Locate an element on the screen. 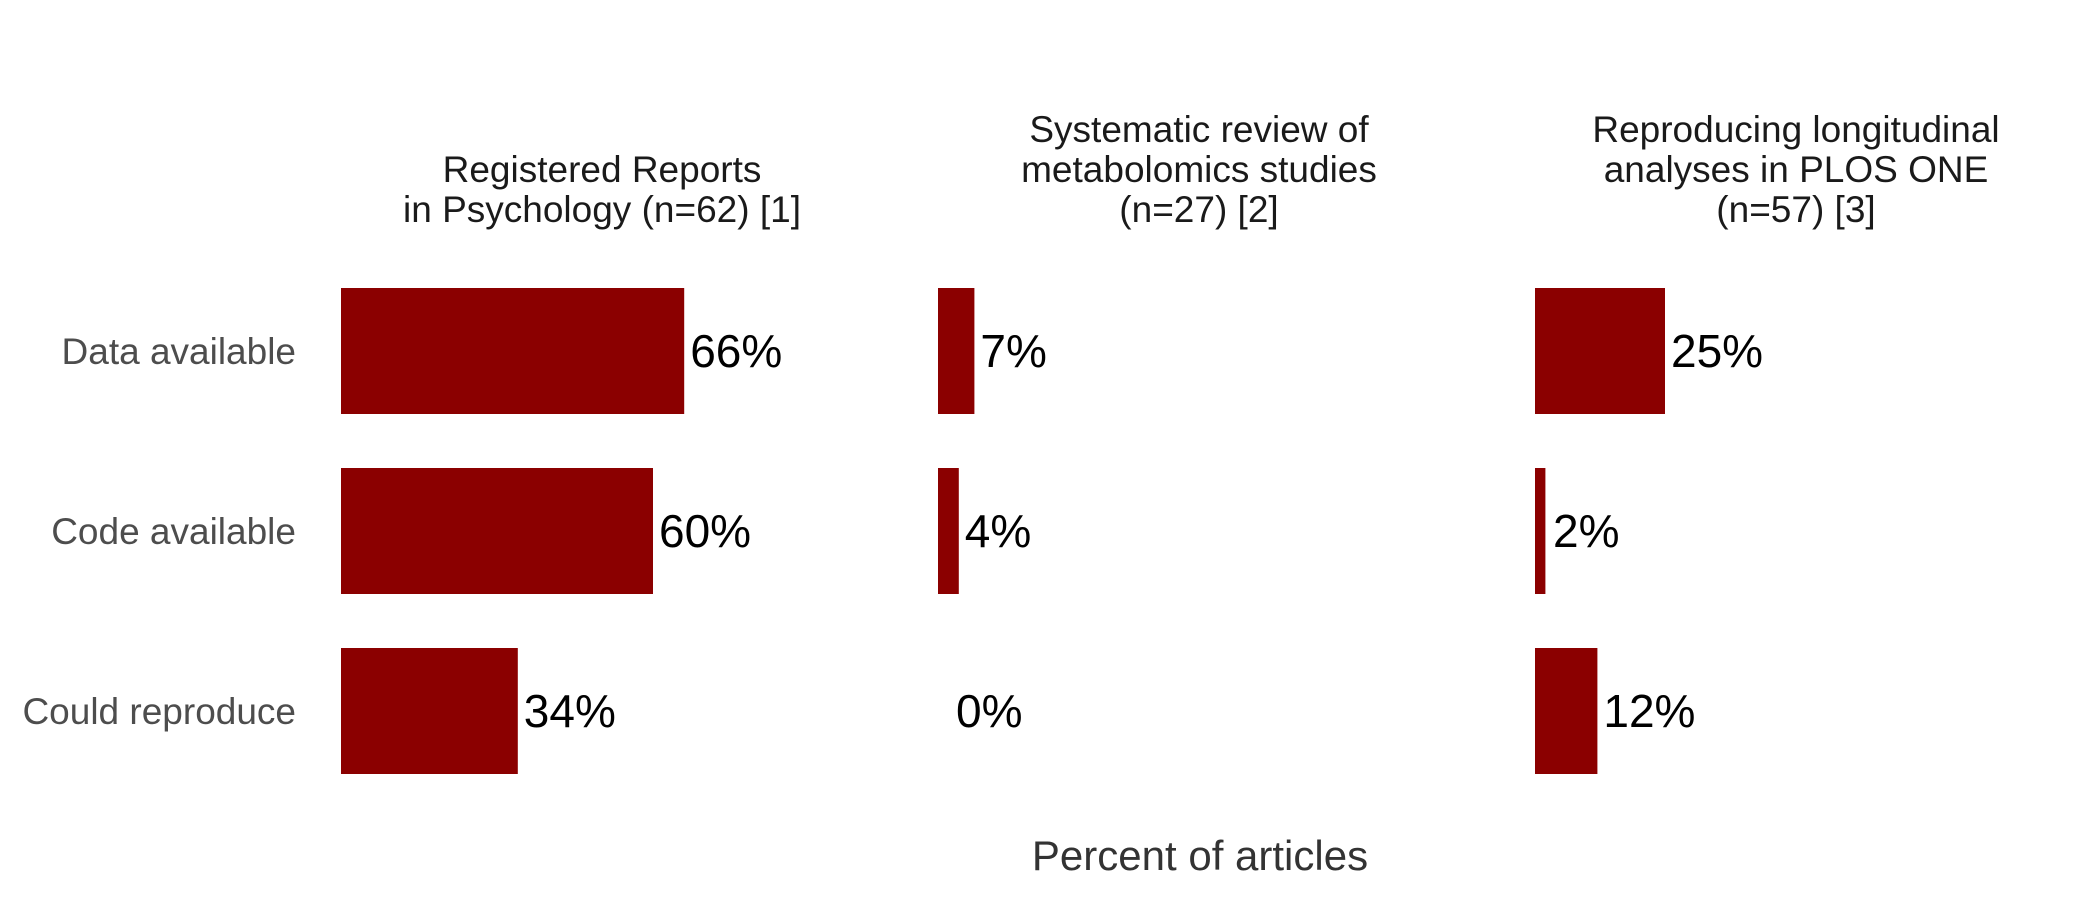 Image resolution: width=2100 pixels, height=900 pixels. panel-title-line: Registered Reports is located at coordinates (602, 169).